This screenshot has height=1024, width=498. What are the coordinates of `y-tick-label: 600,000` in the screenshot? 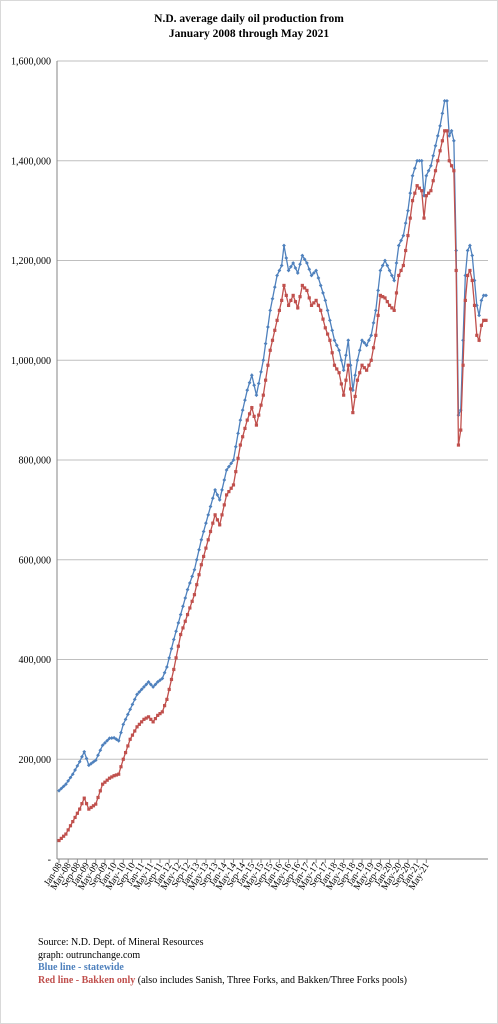 It's located at (35, 560).